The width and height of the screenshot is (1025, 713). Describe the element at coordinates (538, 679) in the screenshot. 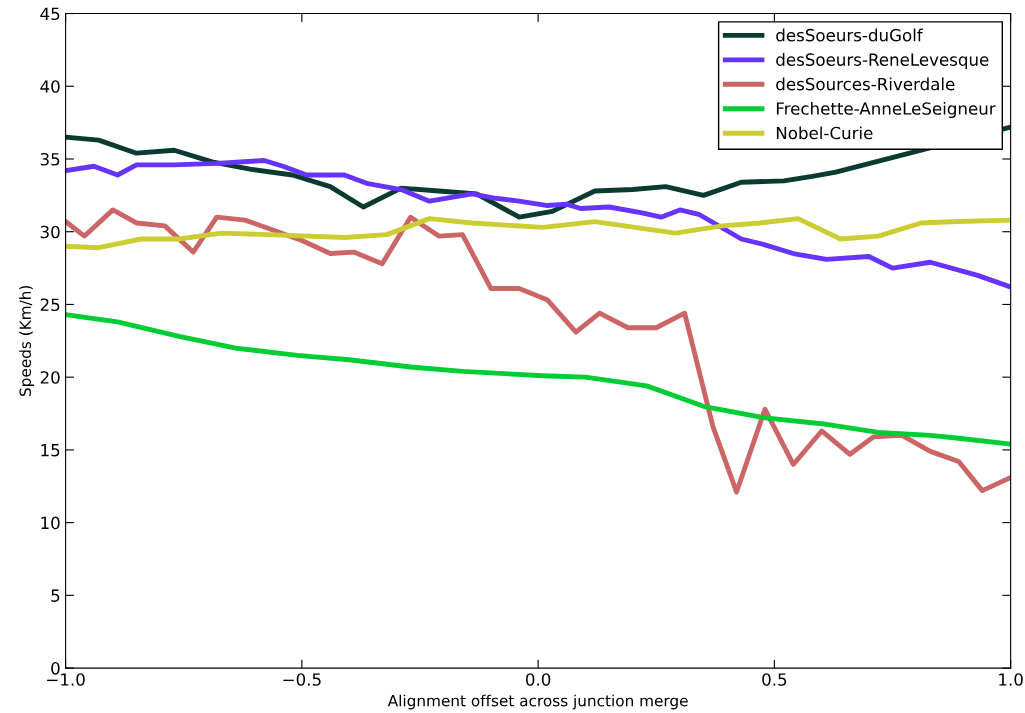

I see `x-tick-label: 0.0` at that location.